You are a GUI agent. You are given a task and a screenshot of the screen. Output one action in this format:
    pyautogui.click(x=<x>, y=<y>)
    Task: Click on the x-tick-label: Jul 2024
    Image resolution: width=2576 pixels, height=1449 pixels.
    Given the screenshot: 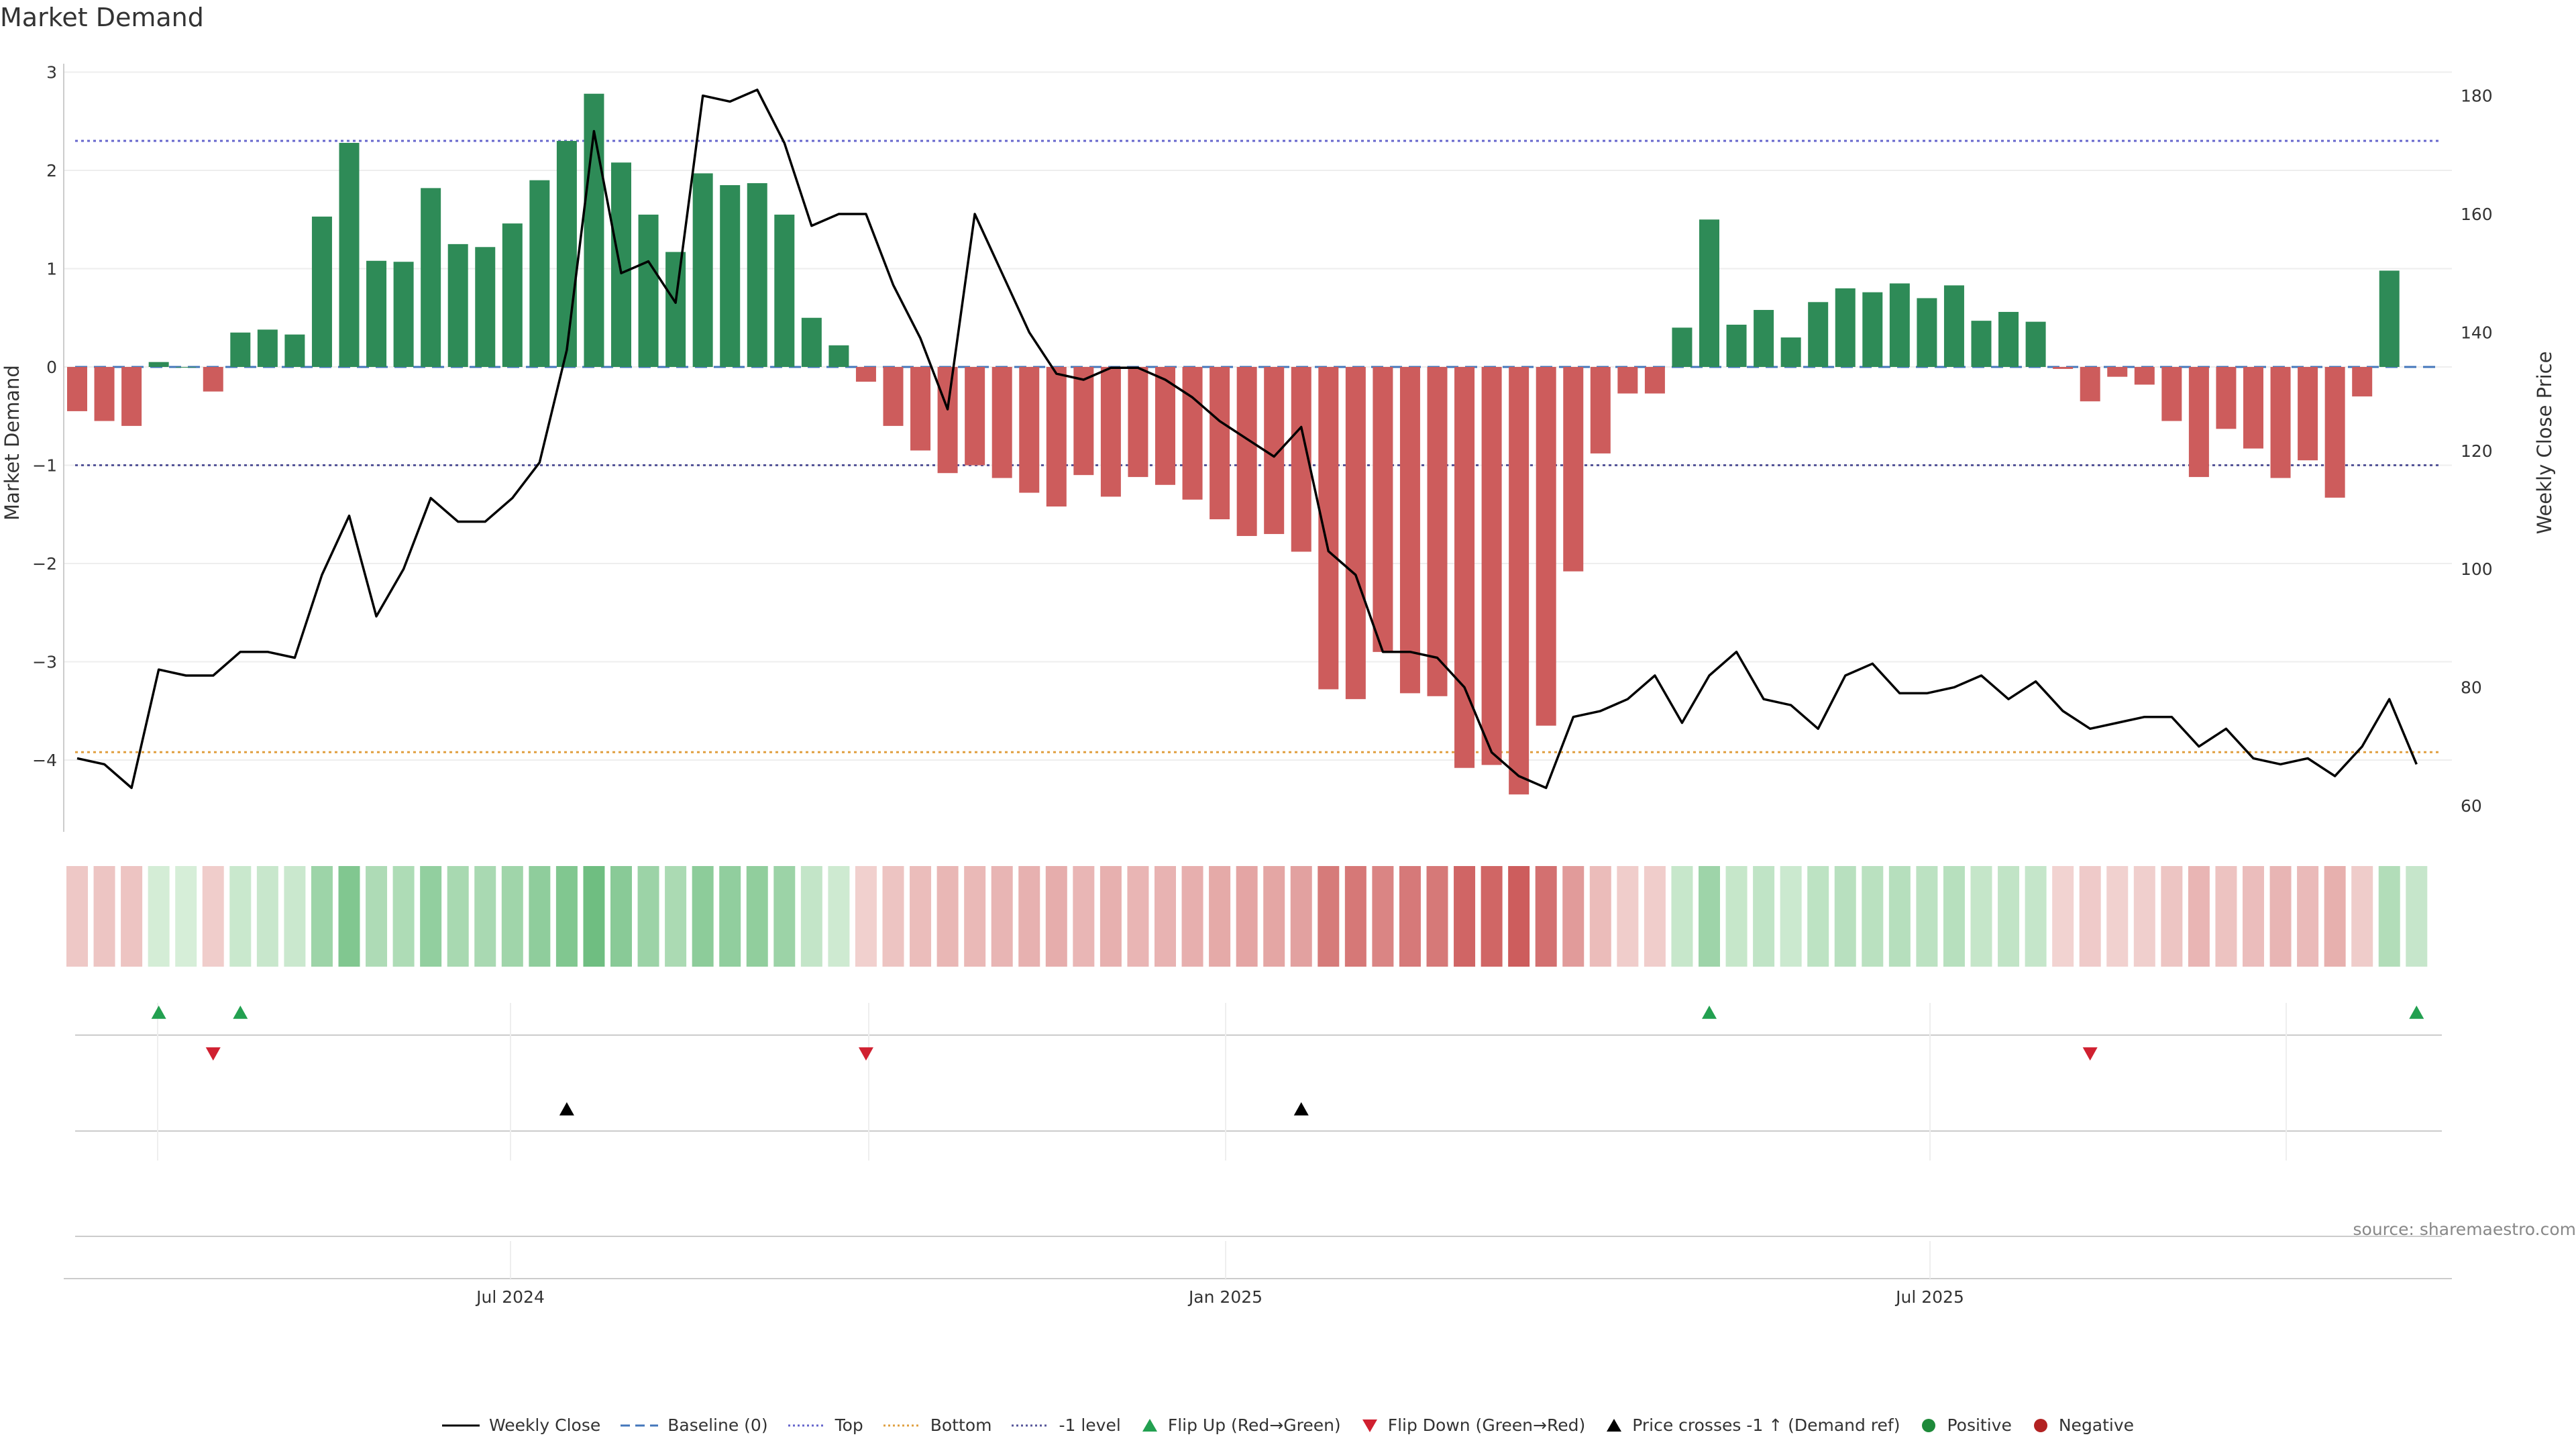 What is the action you would take?
    pyautogui.click(x=510, y=1297)
    